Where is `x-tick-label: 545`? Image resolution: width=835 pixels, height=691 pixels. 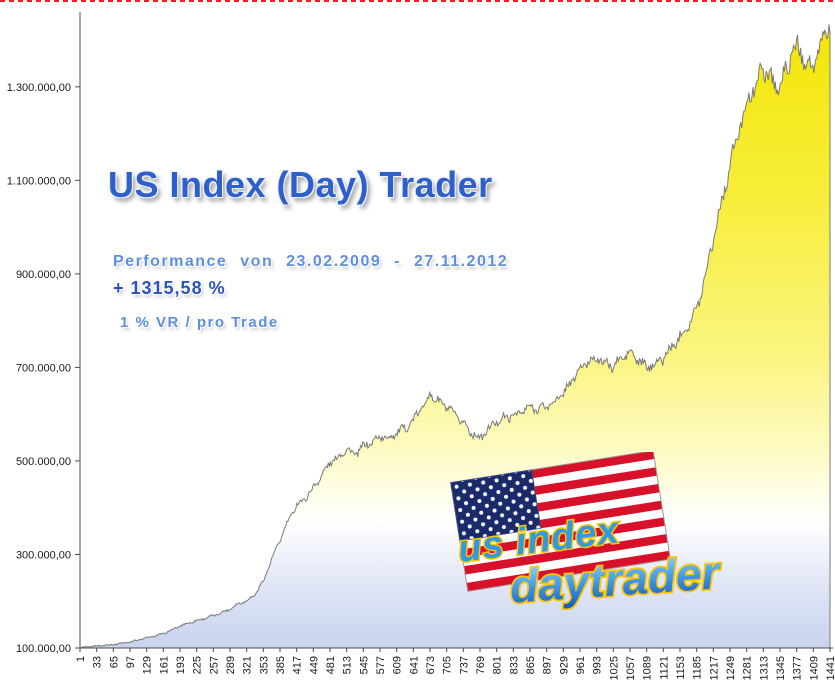 x-tick-label: 545 is located at coordinates (364, 665).